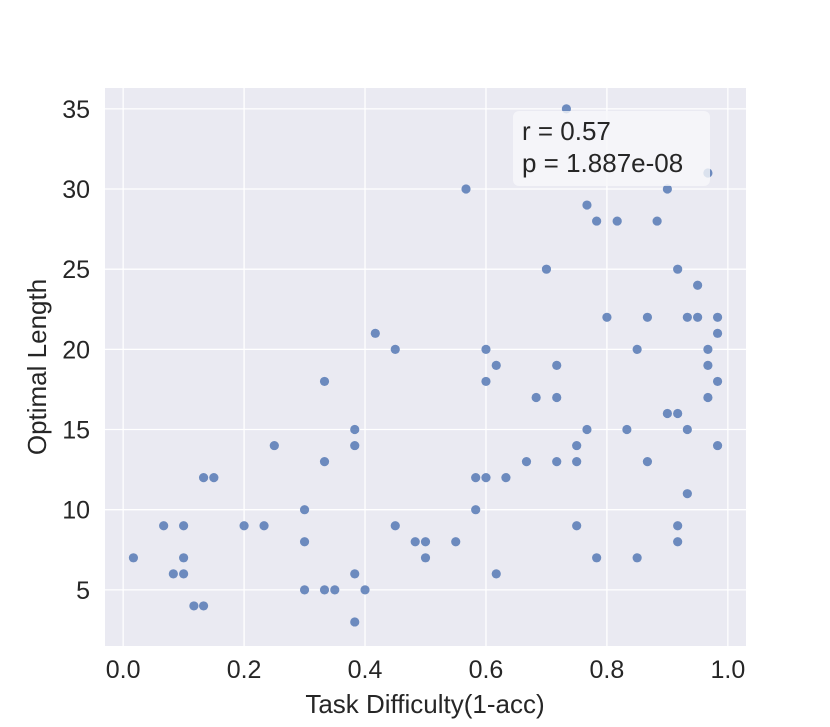 The image size is (830, 727). I want to click on stats-annotation-box, so click(611, 148).